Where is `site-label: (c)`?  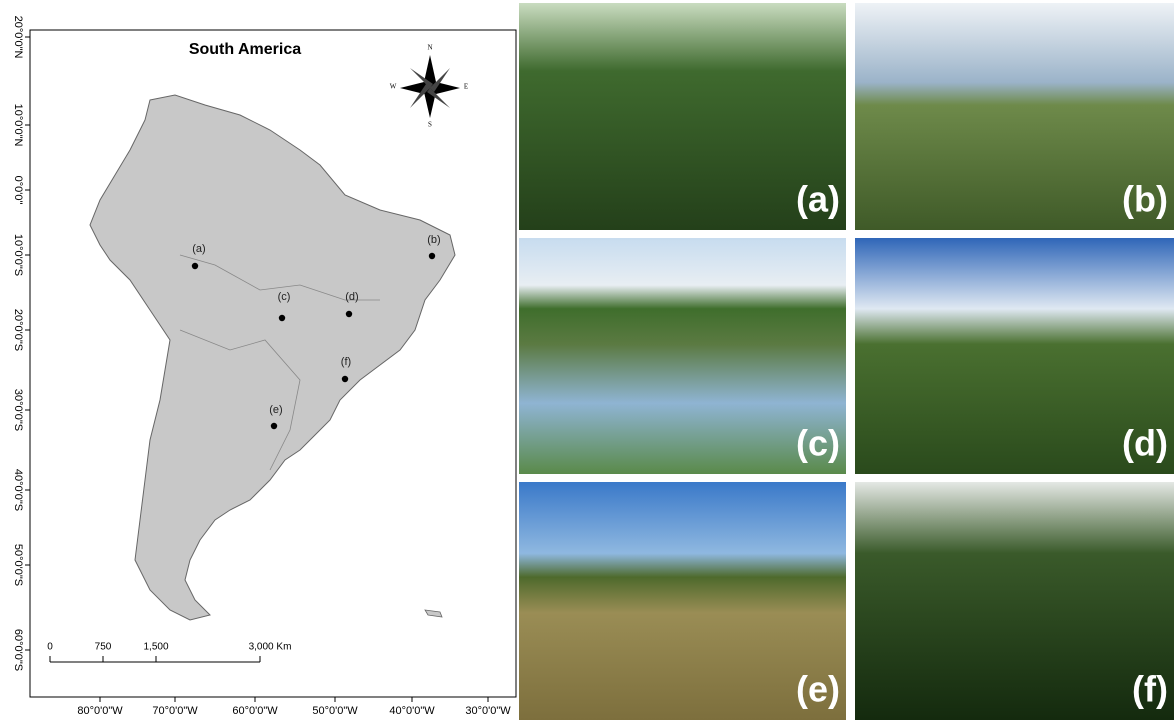
site-label: (c) is located at coordinates (284, 297).